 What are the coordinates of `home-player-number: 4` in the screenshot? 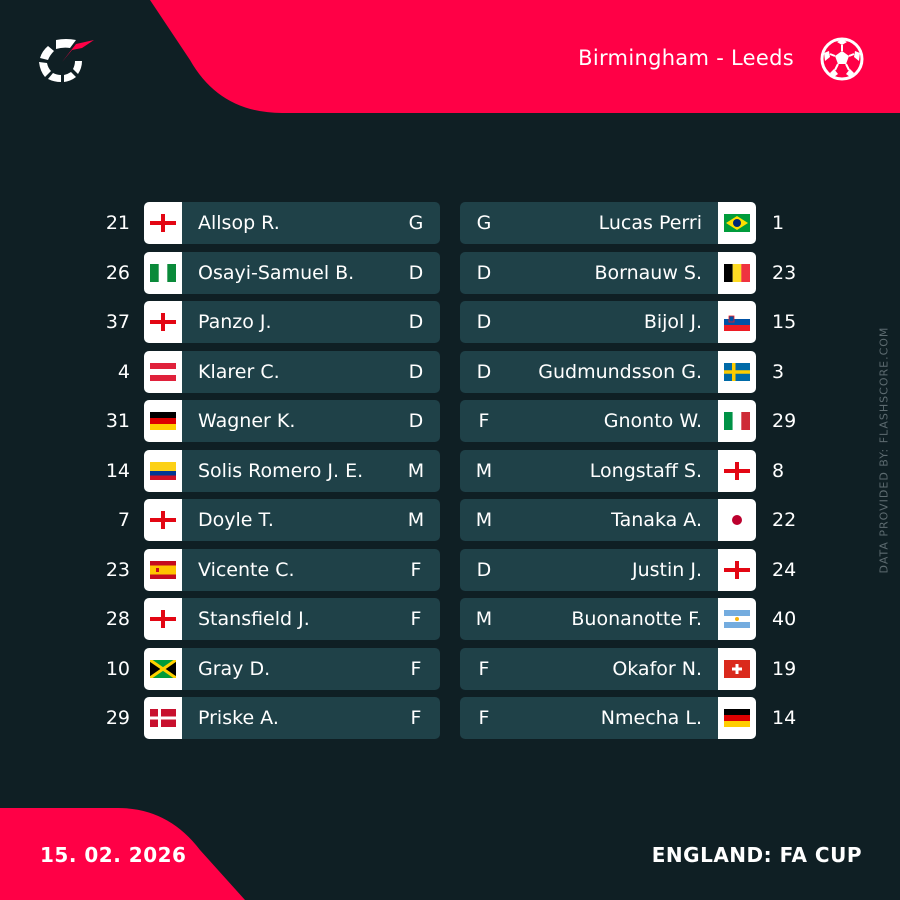 It's located at (123, 372).